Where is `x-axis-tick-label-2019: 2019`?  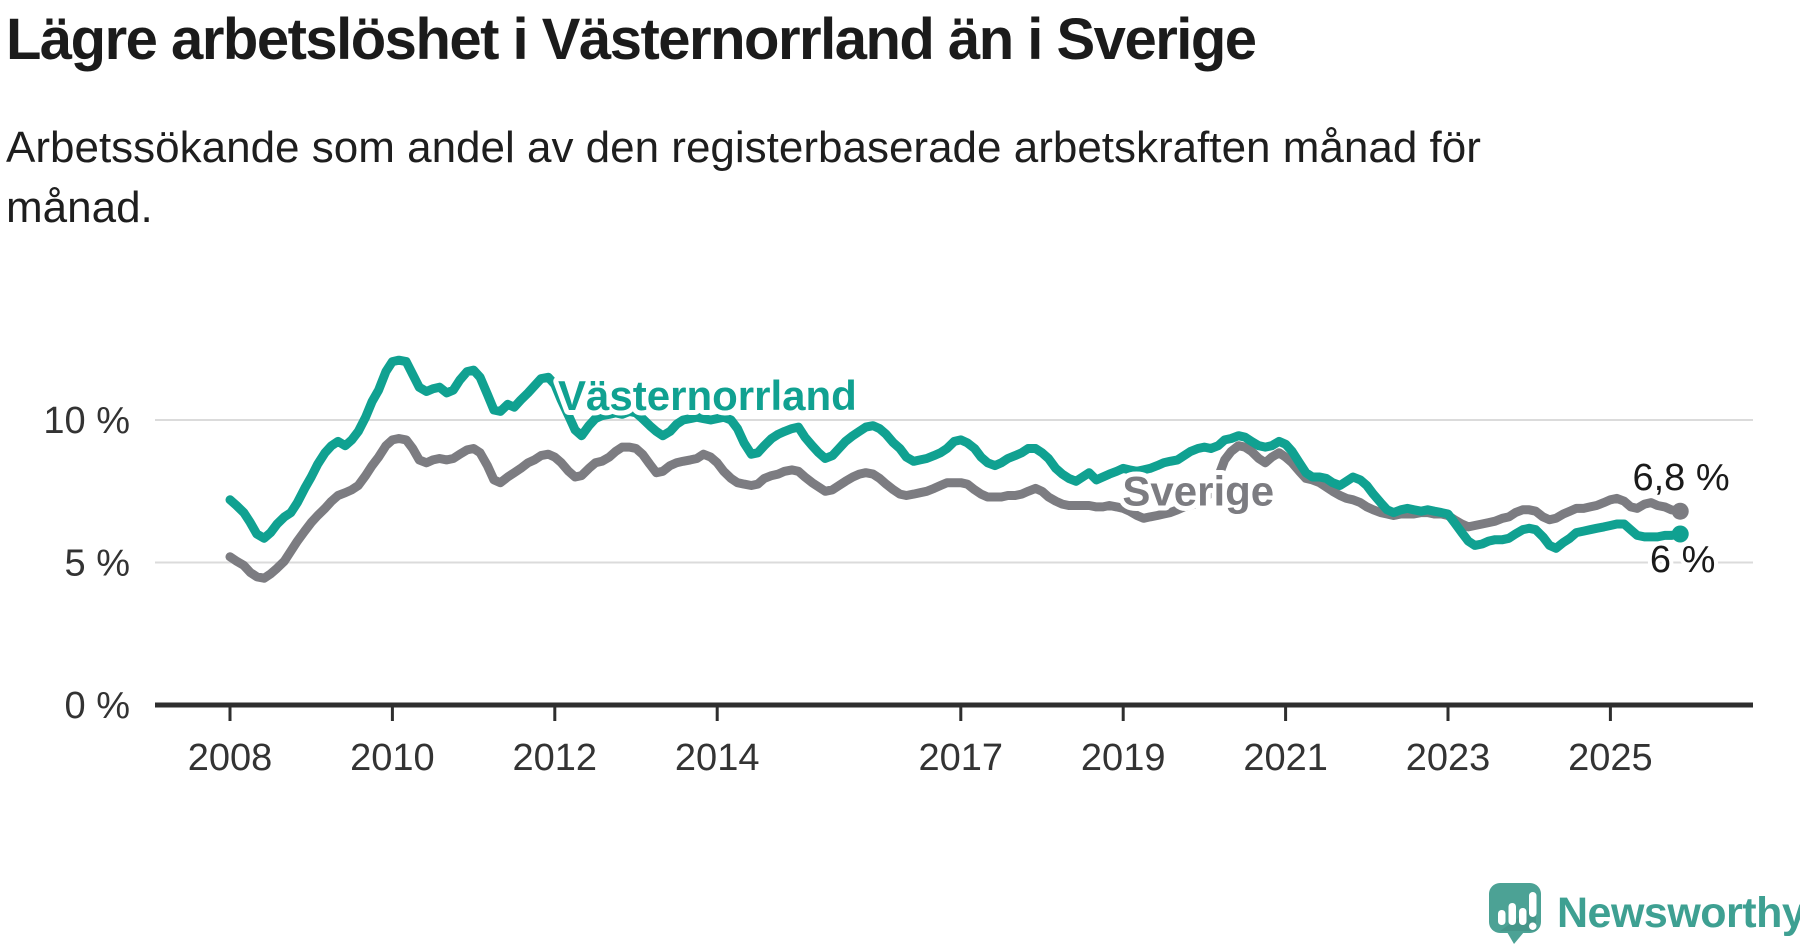 x-axis-tick-label-2019: 2019 is located at coordinates (1123, 758).